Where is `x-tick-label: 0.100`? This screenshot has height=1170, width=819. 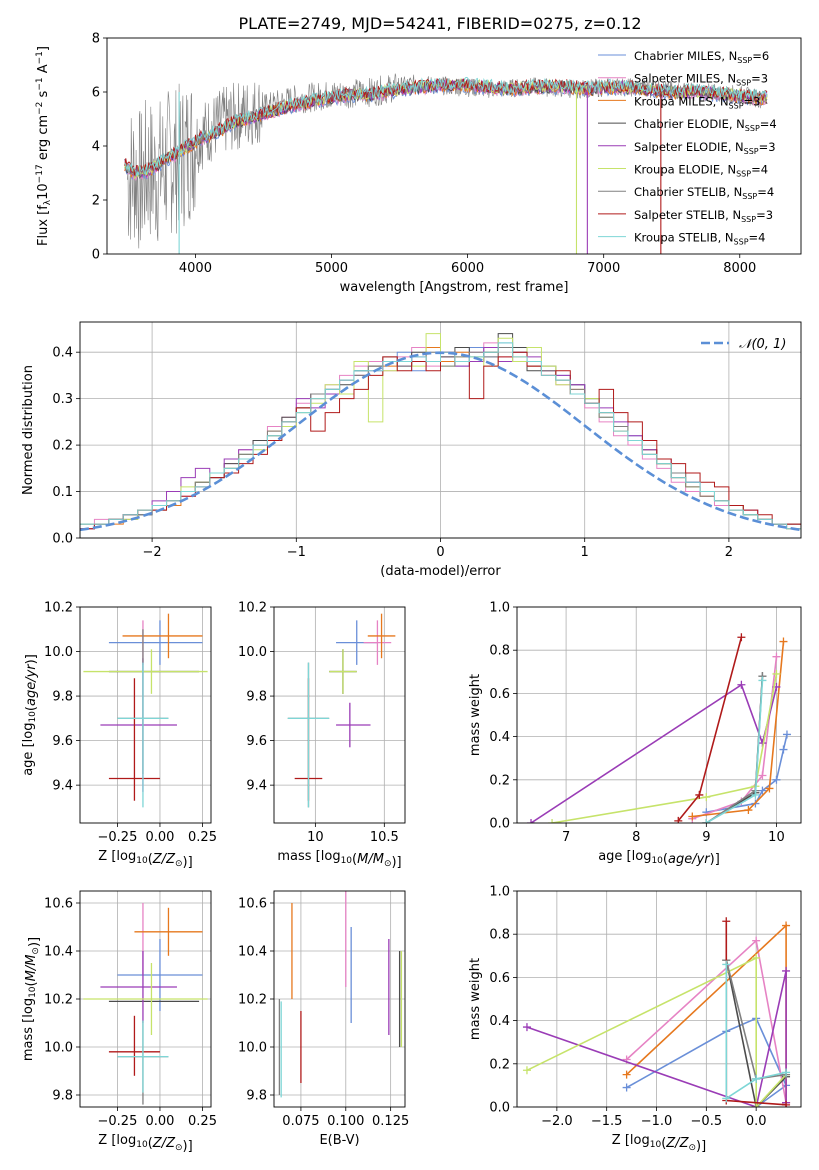 x-tick-label: 0.100 is located at coordinates (345, 1121).